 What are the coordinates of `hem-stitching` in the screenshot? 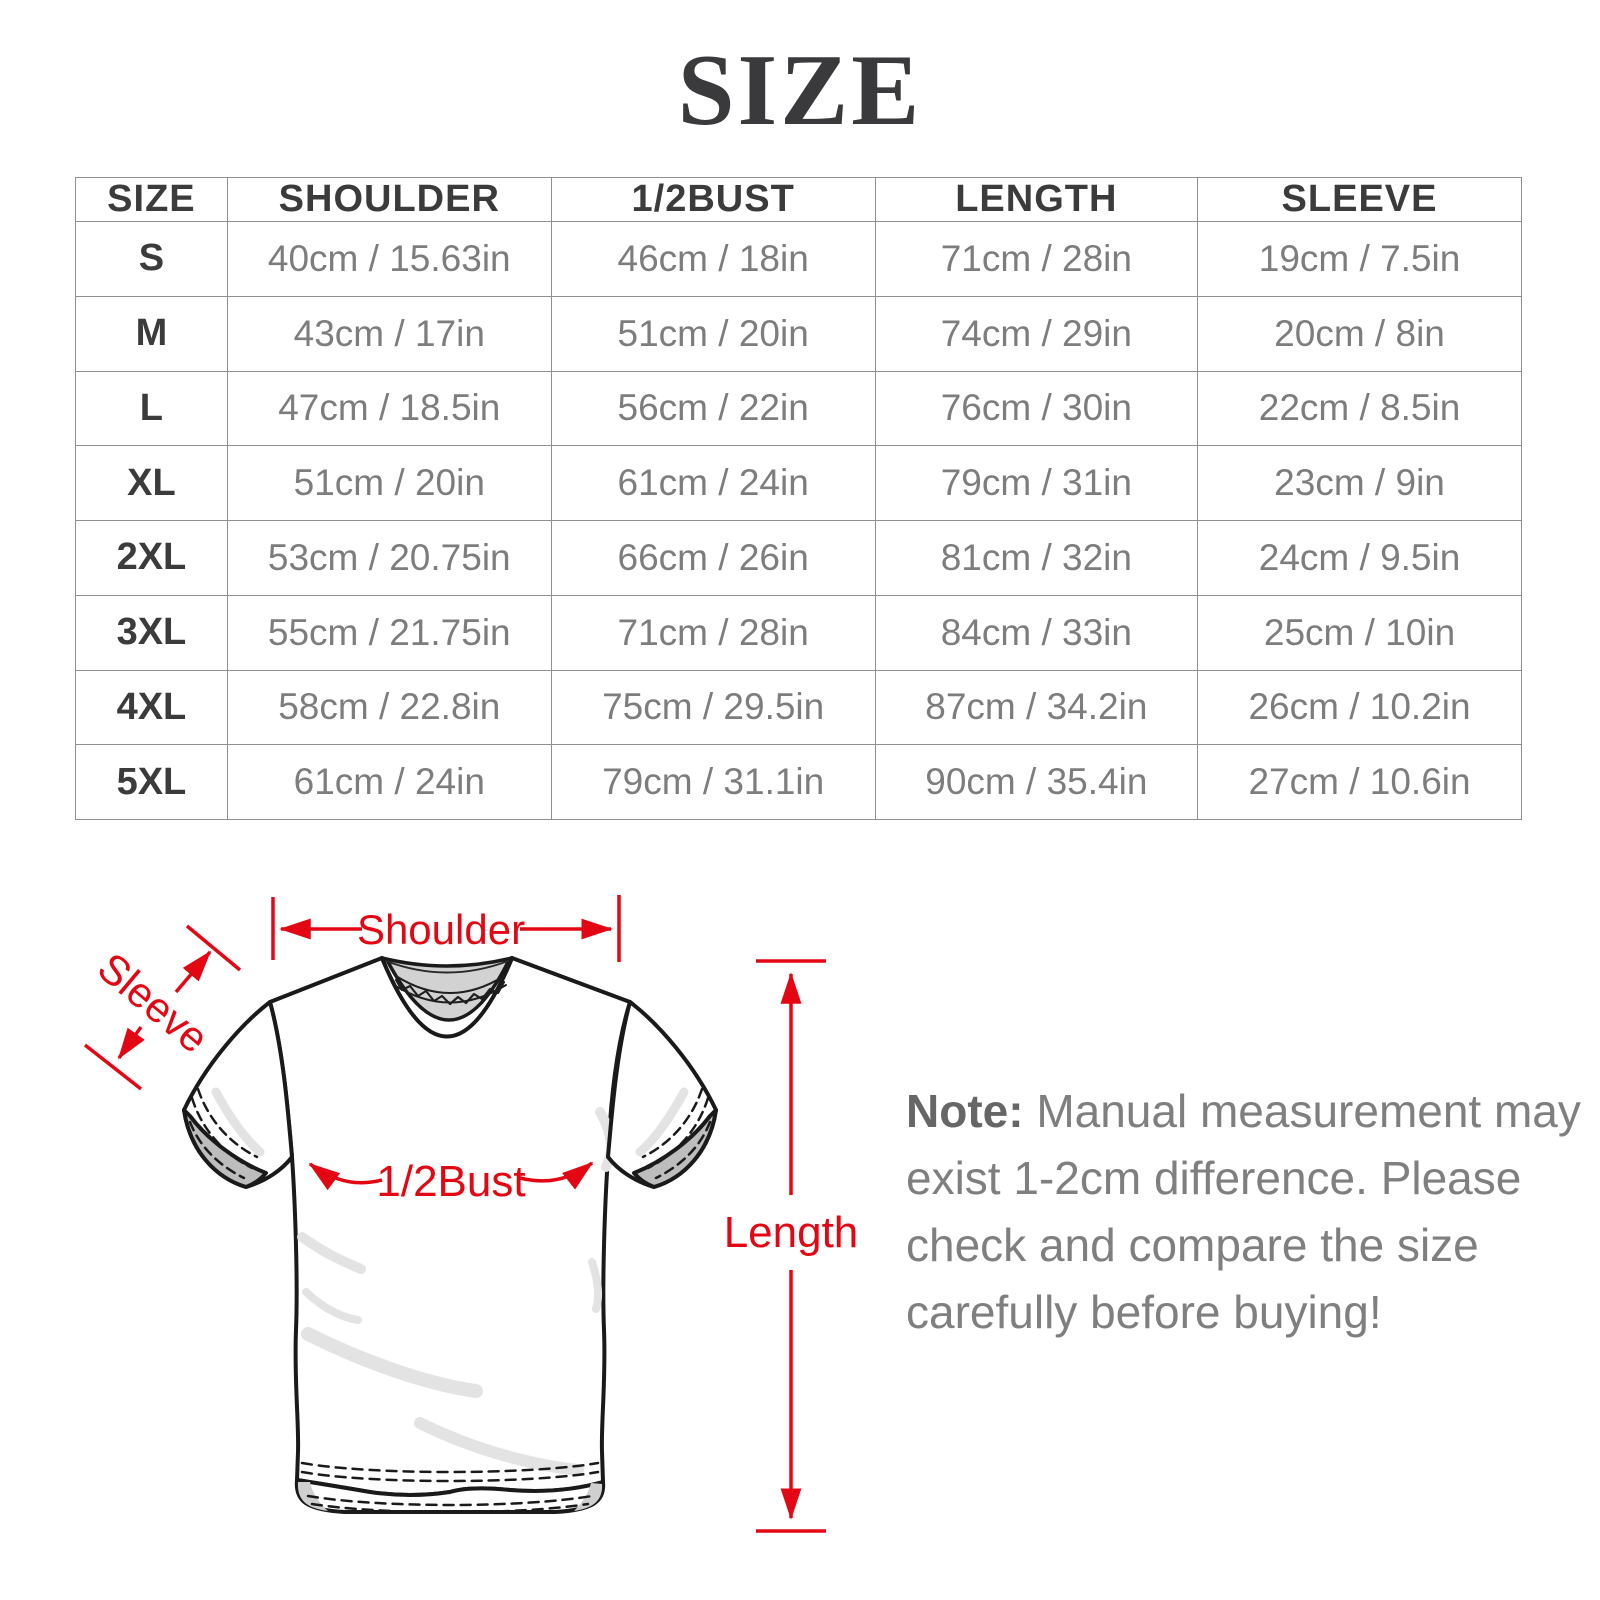 It's located at (450, 1487).